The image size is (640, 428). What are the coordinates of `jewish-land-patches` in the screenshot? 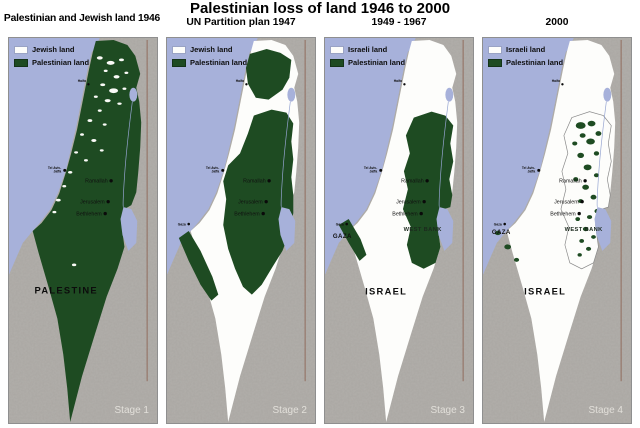 It's located at (90, 161).